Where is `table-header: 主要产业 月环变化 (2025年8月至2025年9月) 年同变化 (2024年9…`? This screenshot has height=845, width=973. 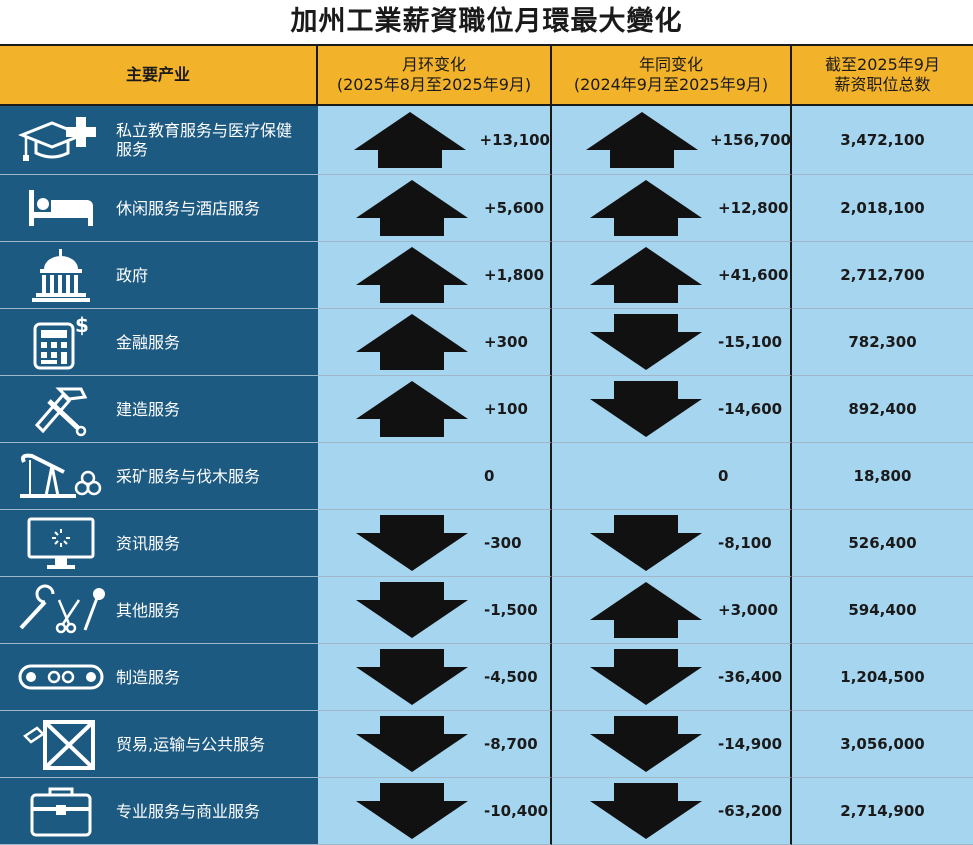 table-header: 主要产业 月环变化 (2025年8月至2025年9月) 年同变化 (2024年9… is located at coordinates (486, 76).